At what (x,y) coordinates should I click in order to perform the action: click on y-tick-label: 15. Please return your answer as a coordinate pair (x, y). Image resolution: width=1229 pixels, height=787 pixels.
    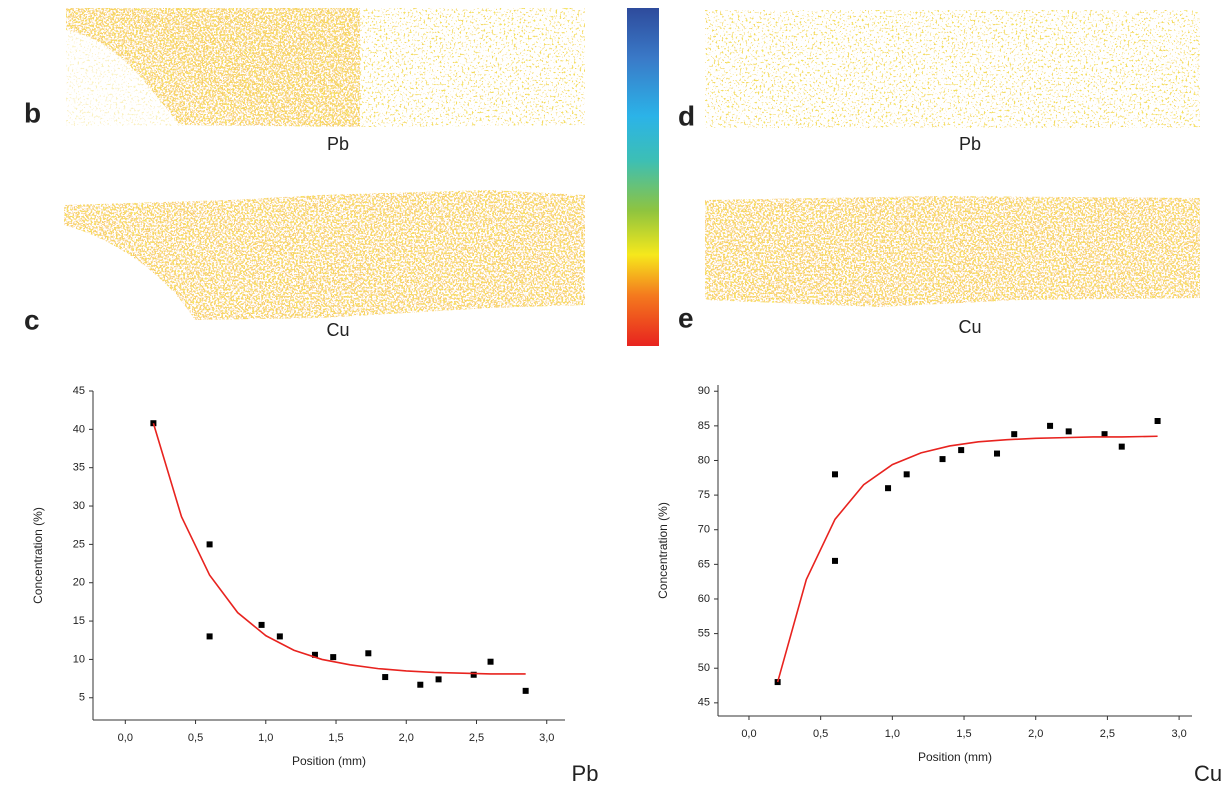
    Looking at the image, I should click on (79, 621).